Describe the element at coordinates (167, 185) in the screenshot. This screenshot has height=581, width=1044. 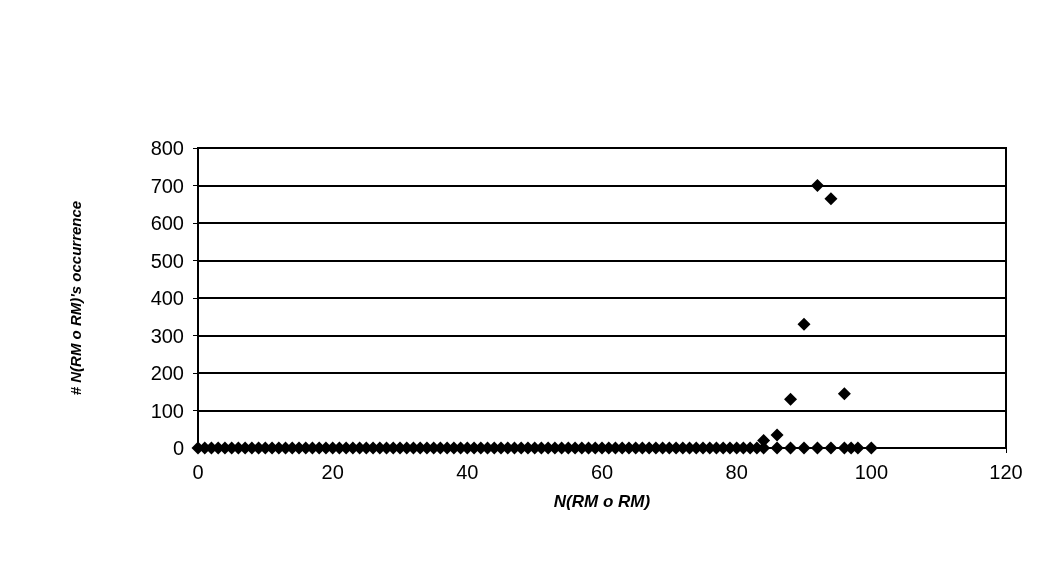
I see `y-tick-label: 700` at that location.